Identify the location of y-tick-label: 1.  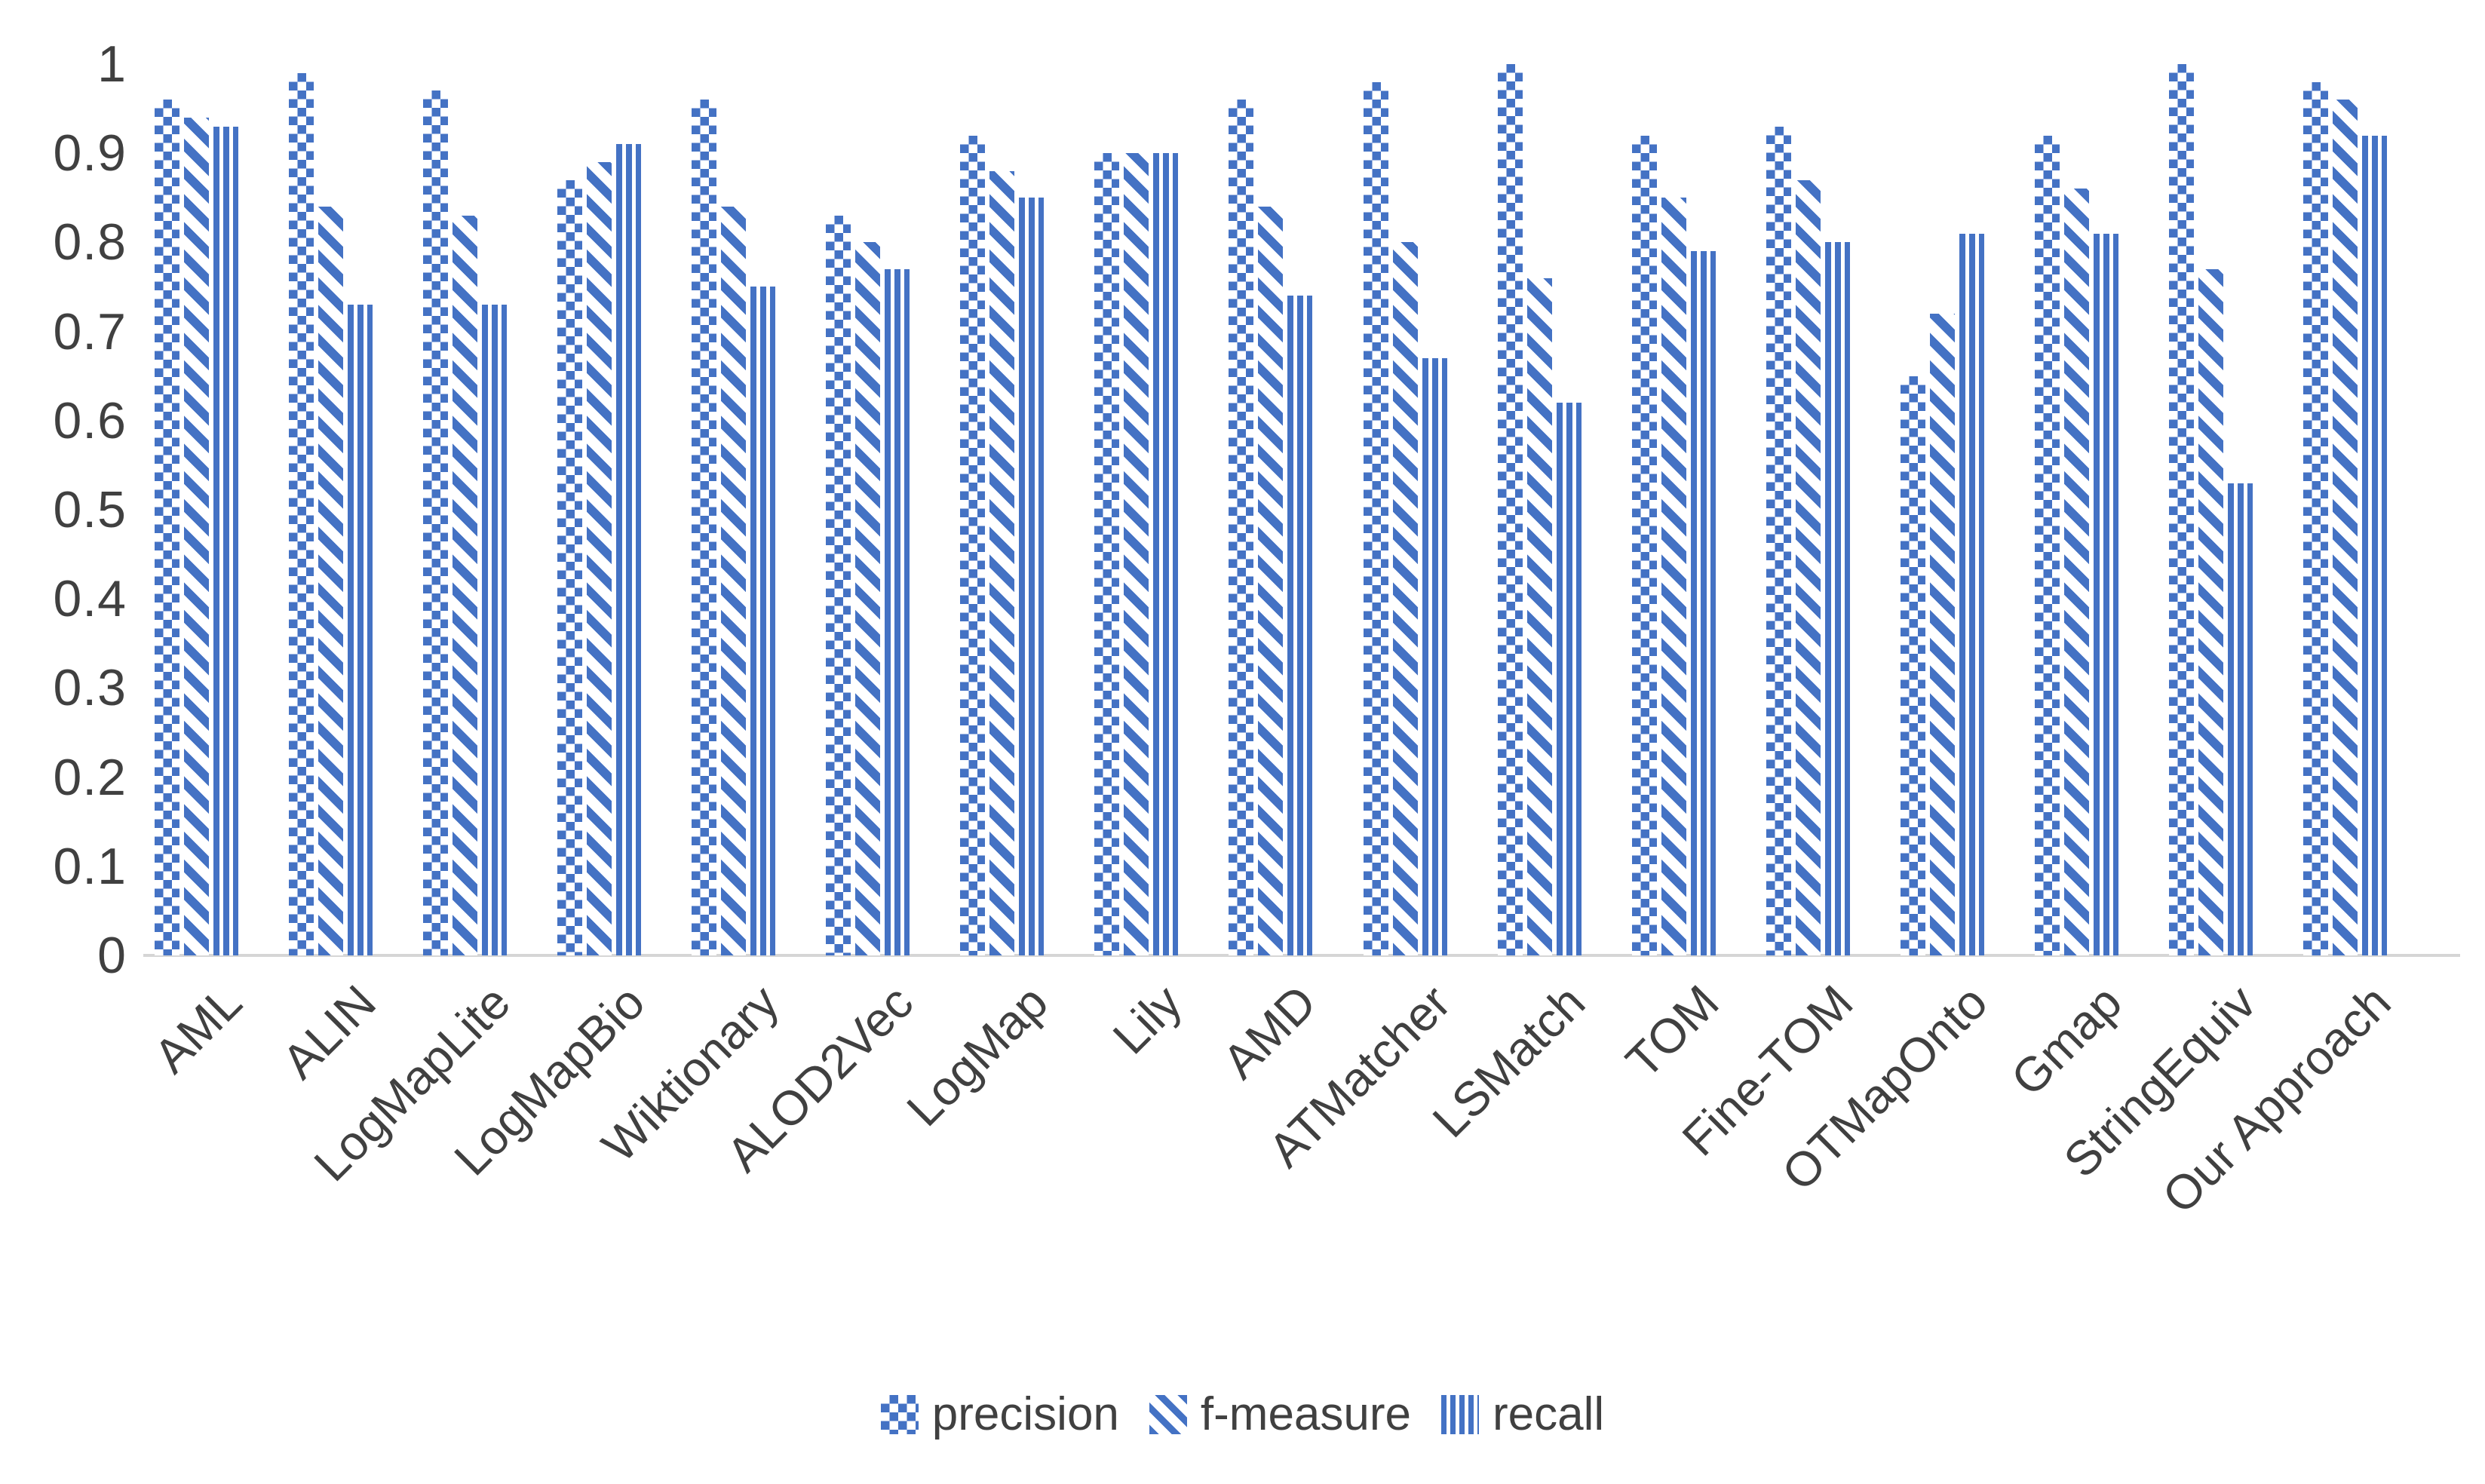
(112, 64).